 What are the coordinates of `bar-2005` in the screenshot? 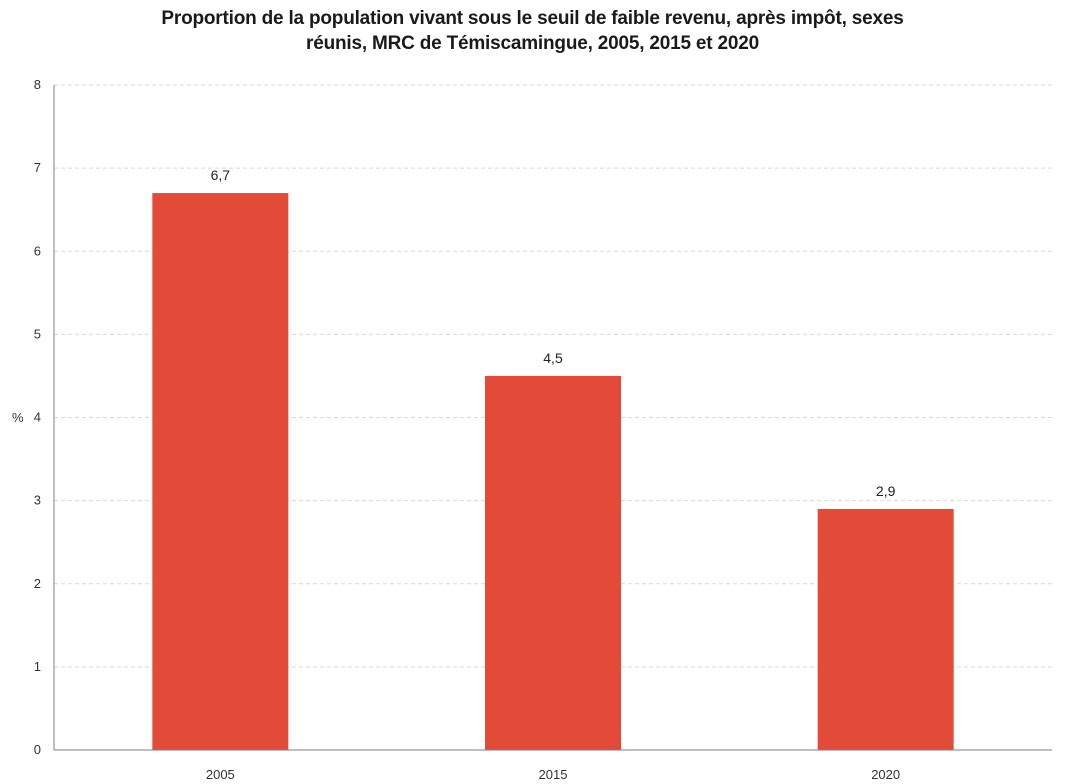 It's located at (220, 471).